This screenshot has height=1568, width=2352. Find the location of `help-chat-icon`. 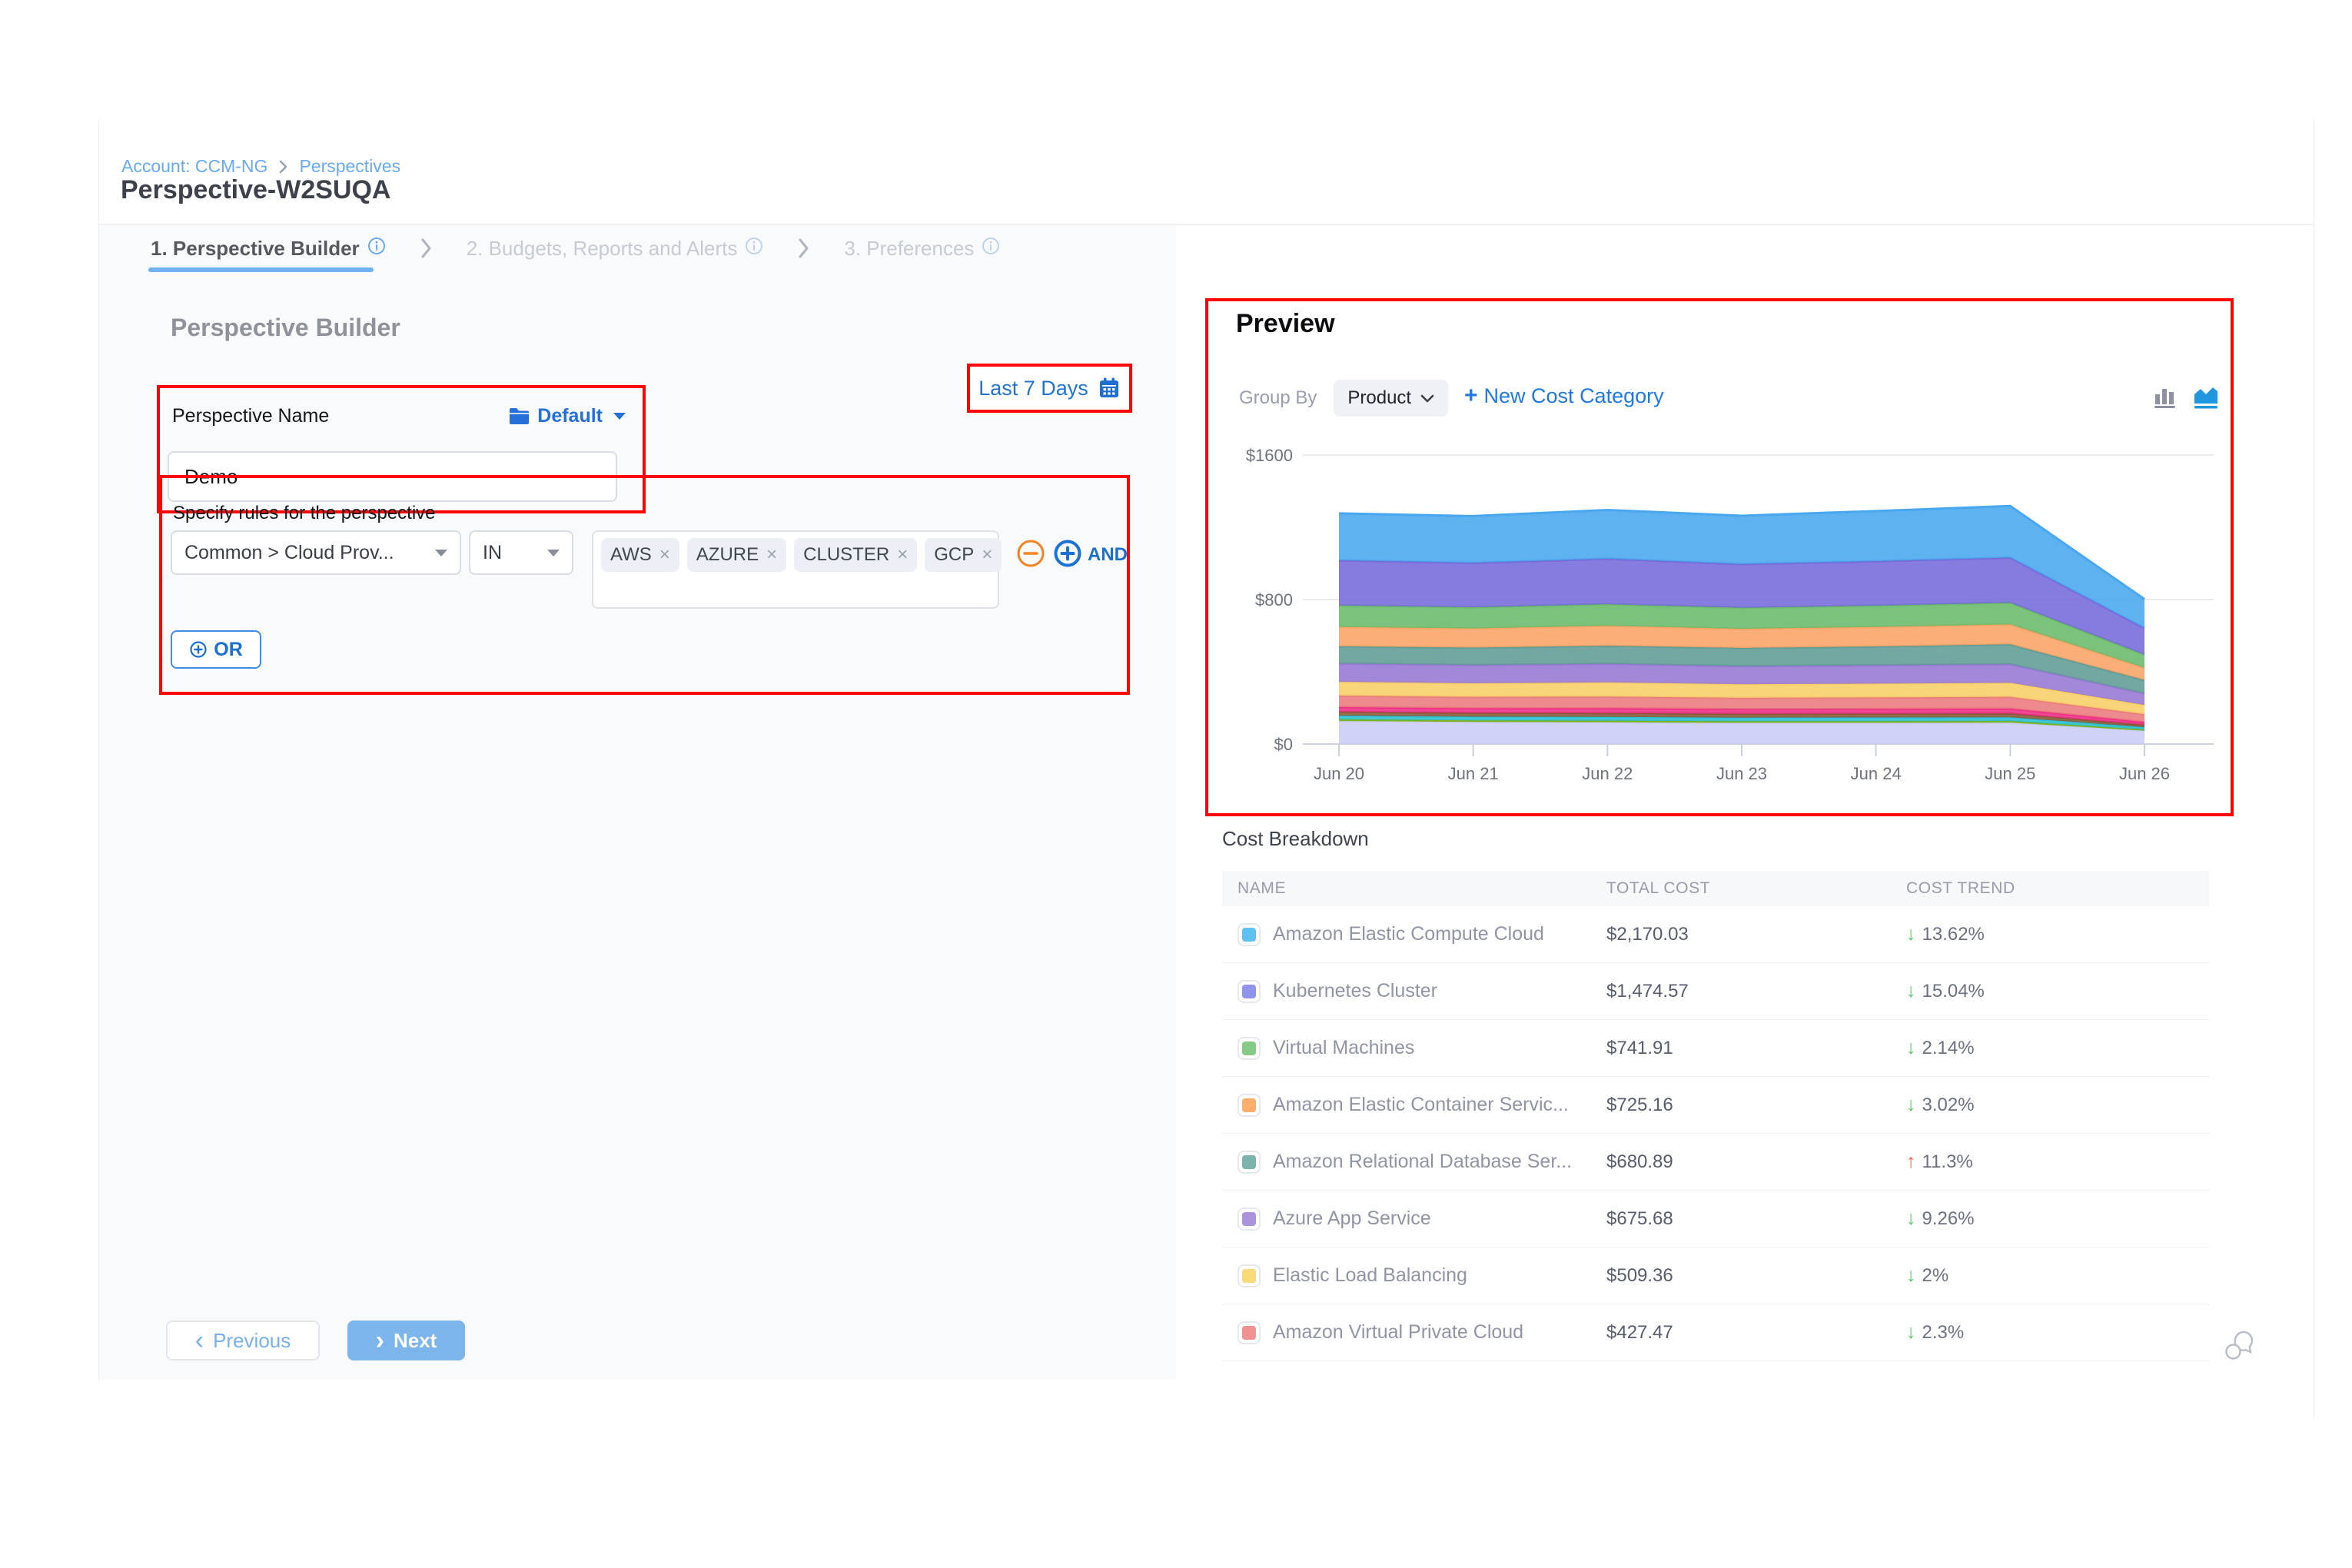

help-chat-icon is located at coordinates (2241, 1345).